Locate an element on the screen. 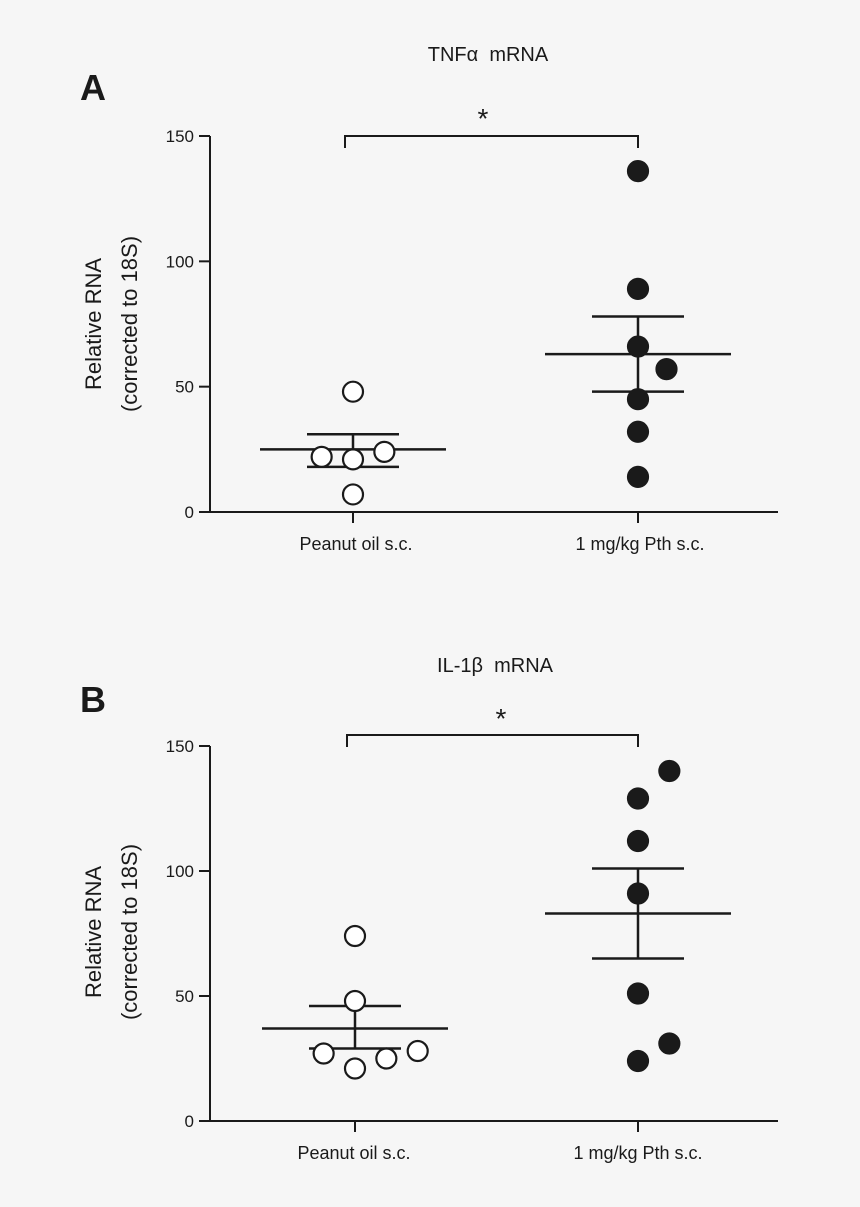 The image size is (860, 1207). x-category-label-a-1: 1 mg/kg Pth s.c. is located at coordinates (639, 544).